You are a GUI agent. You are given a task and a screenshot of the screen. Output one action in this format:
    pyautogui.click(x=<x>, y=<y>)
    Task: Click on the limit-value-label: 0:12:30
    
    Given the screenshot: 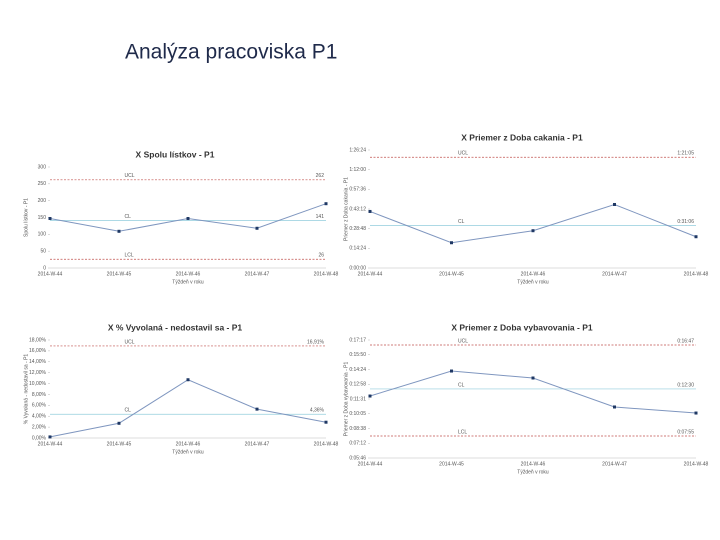 What is the action you would take?
    pyautogui.click(x=685, y=385)
    